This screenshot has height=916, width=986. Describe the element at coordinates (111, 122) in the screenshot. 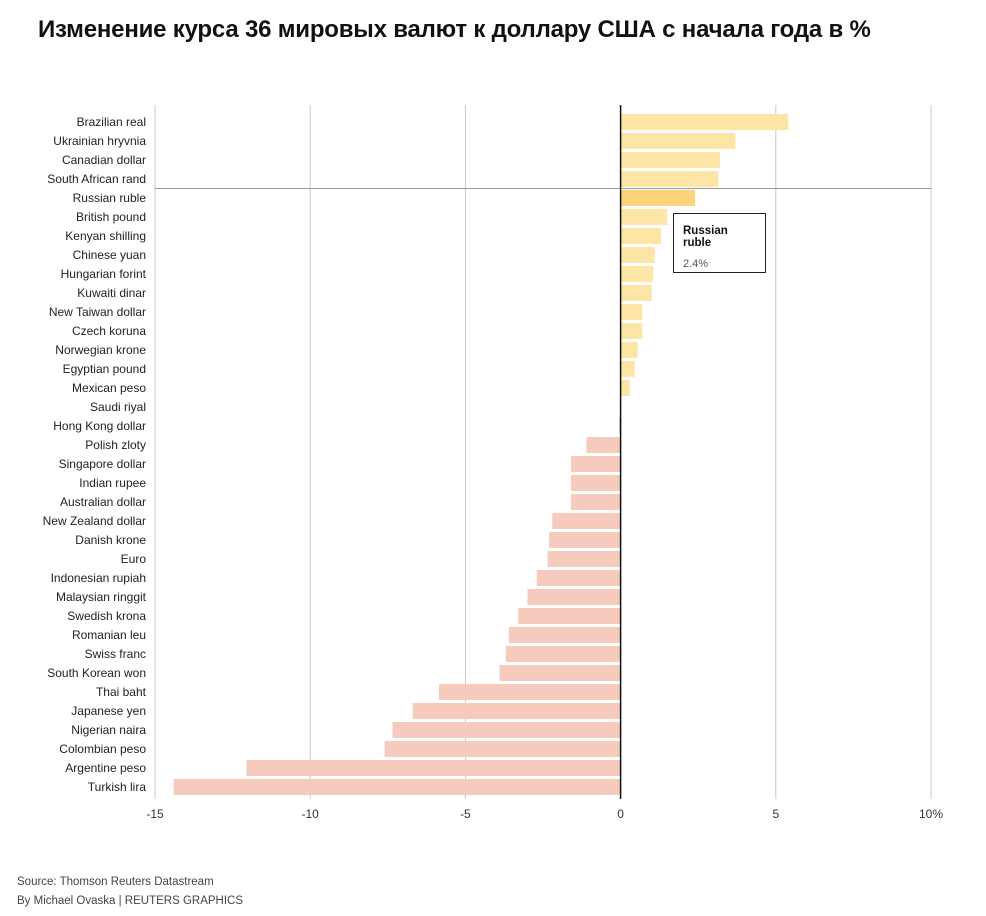

I see `category-label: Brazilian real` at that location.